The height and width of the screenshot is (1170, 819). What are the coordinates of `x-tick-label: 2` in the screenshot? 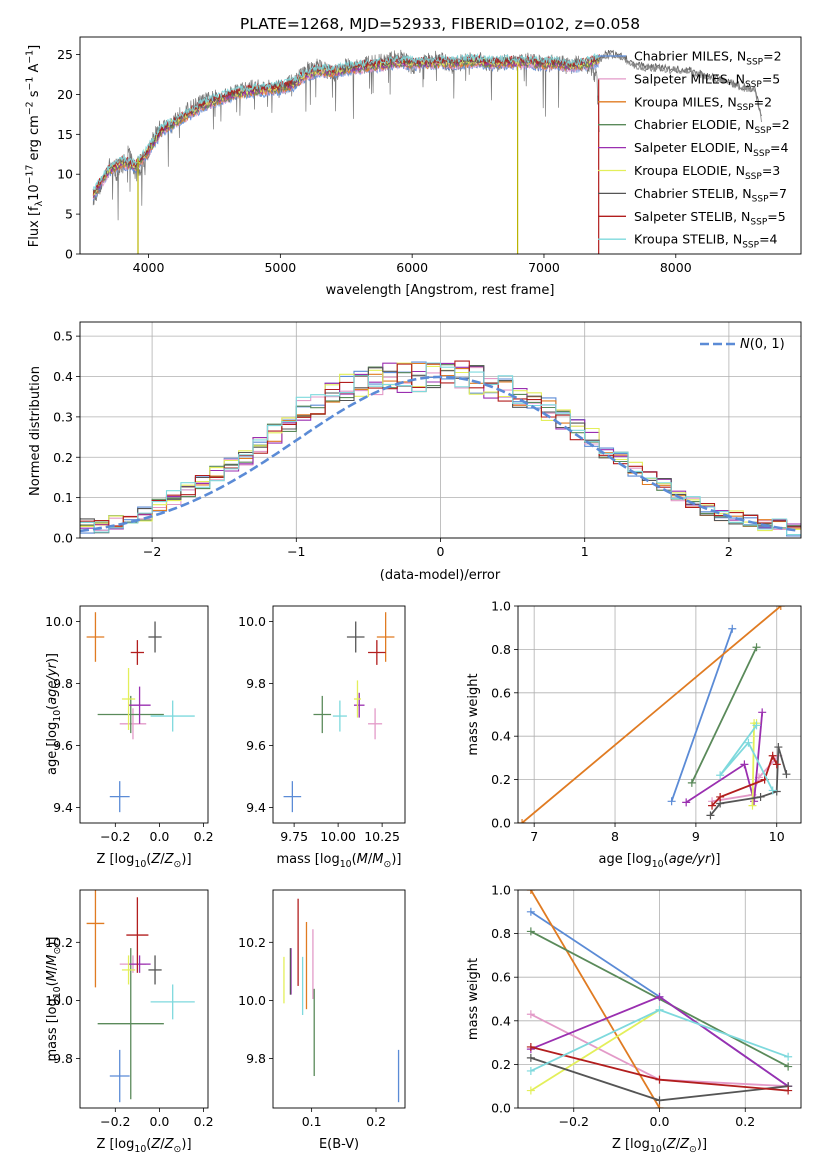 It's located at (729, 551).